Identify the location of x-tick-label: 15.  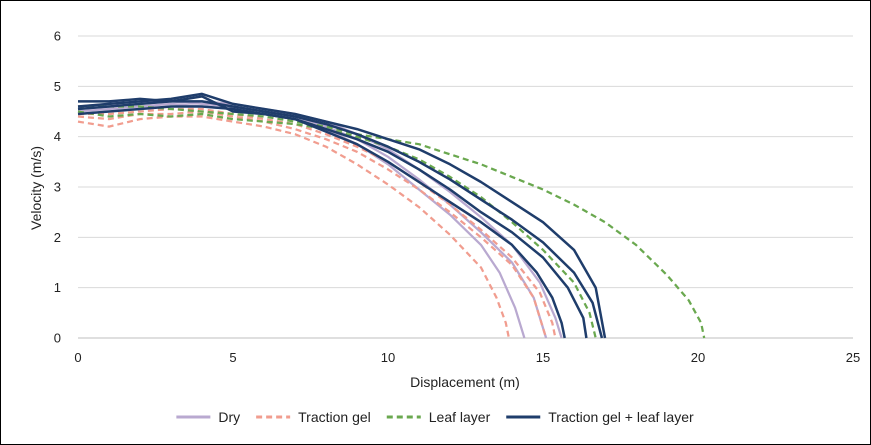
(543, 357).